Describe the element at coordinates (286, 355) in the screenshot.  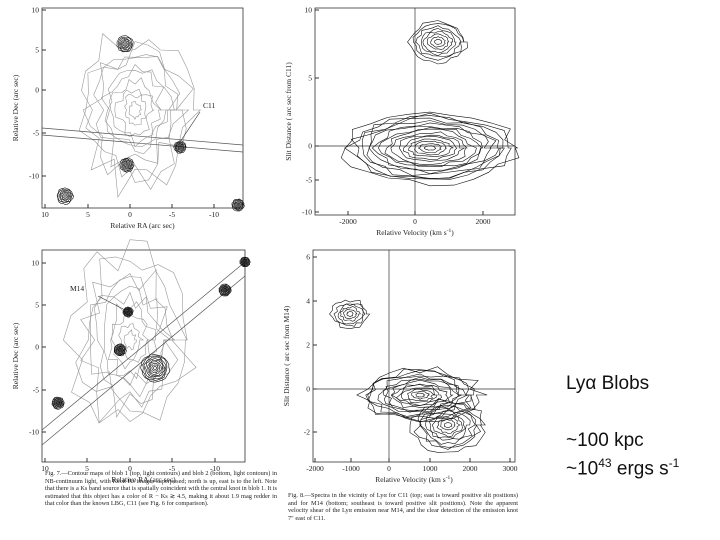
I see `y-axis-label: Slit Distance ( arc sec from M14)` at that location.